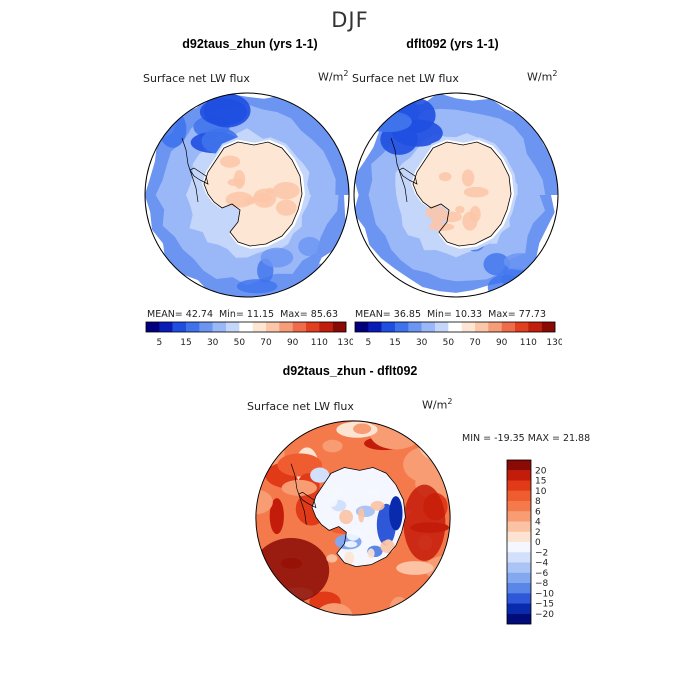 The image size is (700, 700). I want to click on colorbar-panel1-tick-label: 5, so click(159, 343).